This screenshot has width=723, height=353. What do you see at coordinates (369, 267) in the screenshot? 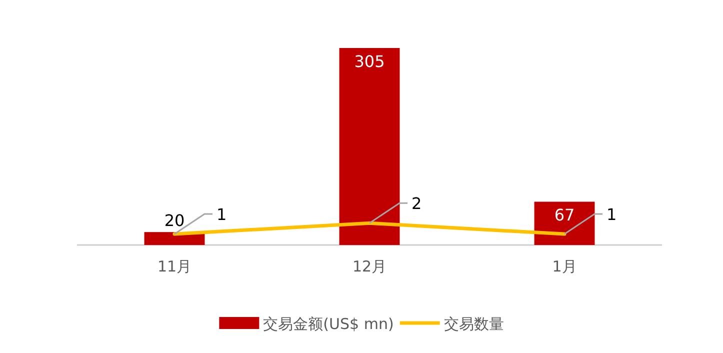
I see `x-tick-label: 12月` at bounding box center [369, 267].